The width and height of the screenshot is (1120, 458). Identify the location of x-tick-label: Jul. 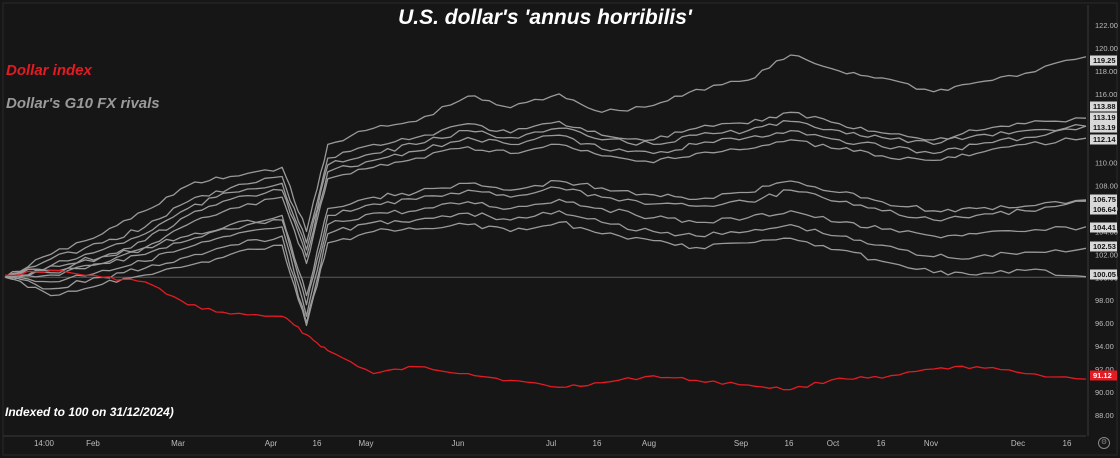
(551, 443).